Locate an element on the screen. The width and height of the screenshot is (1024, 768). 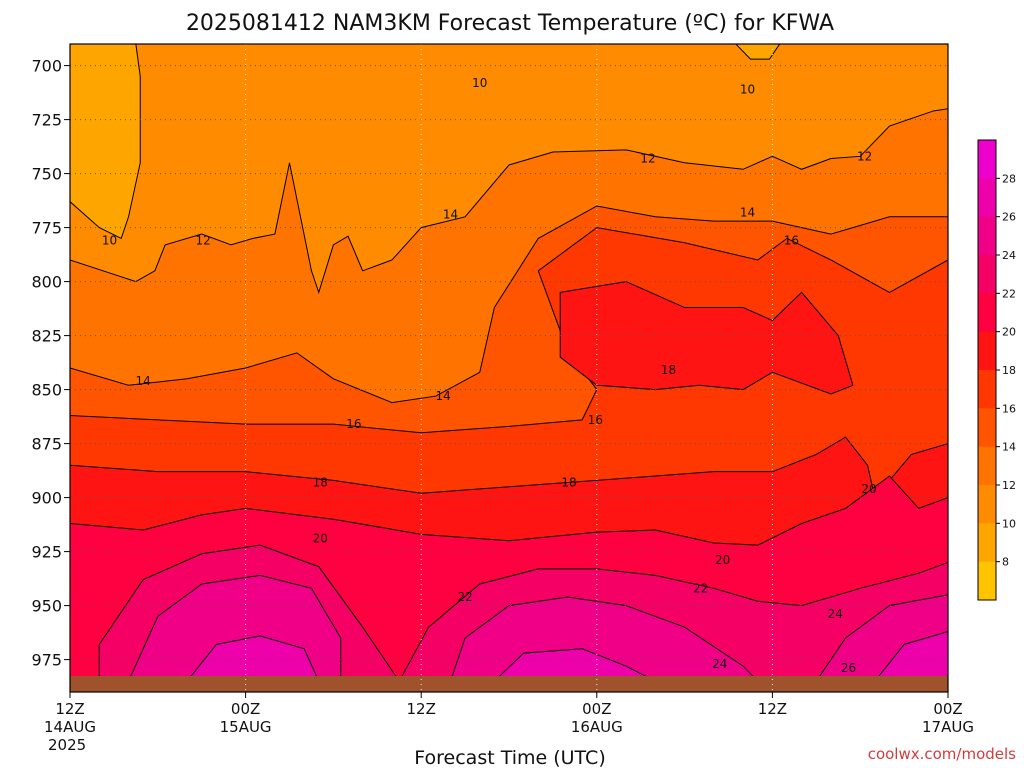
y-tick-label: 725 is located at coordinates (46, 120).